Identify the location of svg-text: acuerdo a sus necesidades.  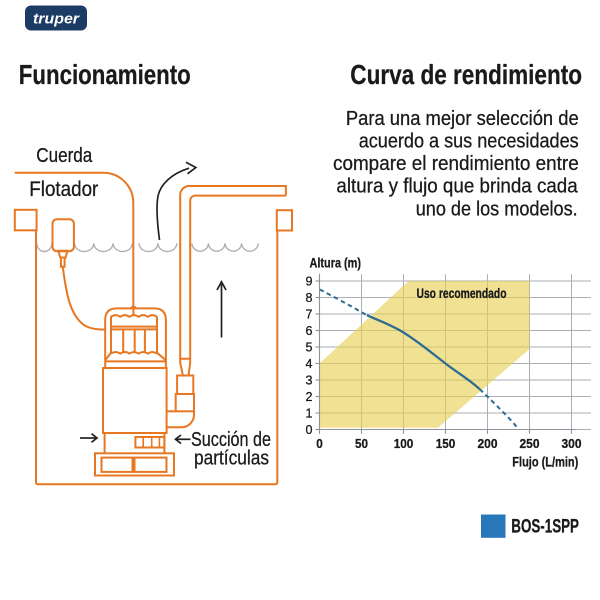
(469, 142).